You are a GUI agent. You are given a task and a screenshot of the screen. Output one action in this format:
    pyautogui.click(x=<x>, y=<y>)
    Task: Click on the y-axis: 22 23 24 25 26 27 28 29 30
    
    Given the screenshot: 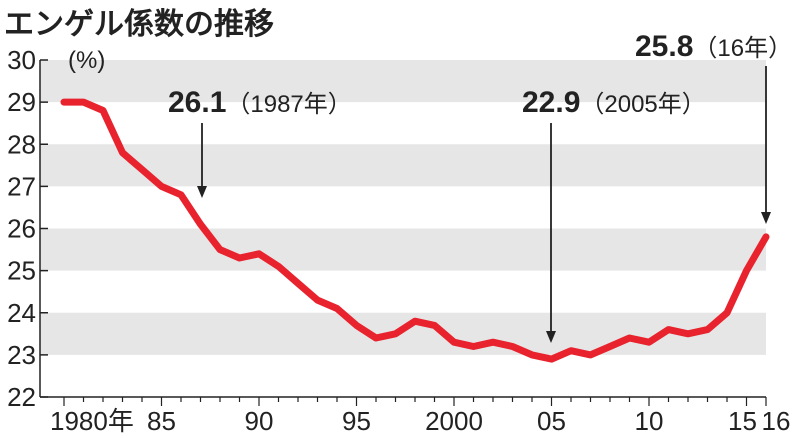 What is the action you would take?
    pyautogui.click(x=27, y=228)
    